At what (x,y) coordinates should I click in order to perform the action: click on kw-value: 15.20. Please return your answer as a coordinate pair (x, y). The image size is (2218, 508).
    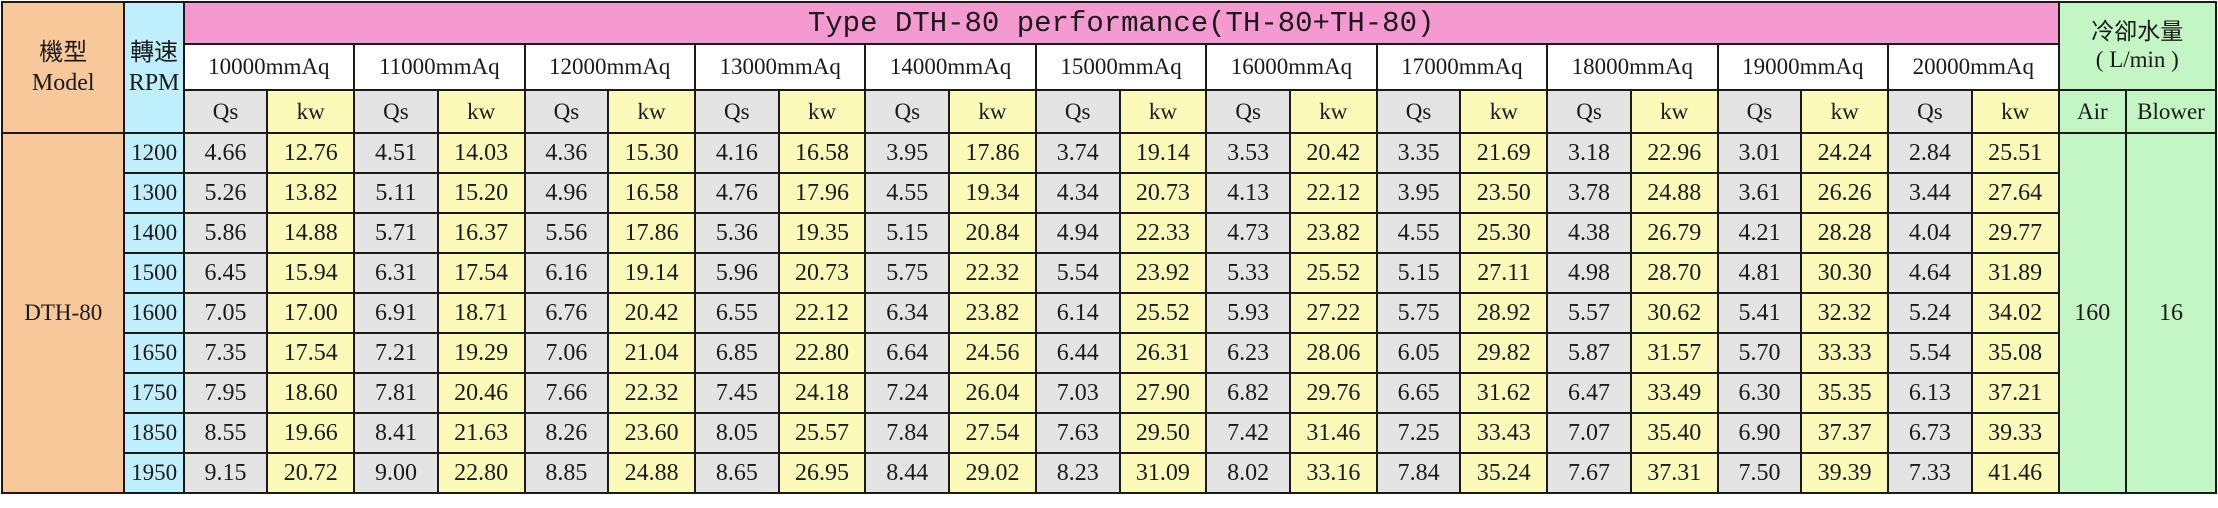
    Looking at the image, I should click on (481, 193).